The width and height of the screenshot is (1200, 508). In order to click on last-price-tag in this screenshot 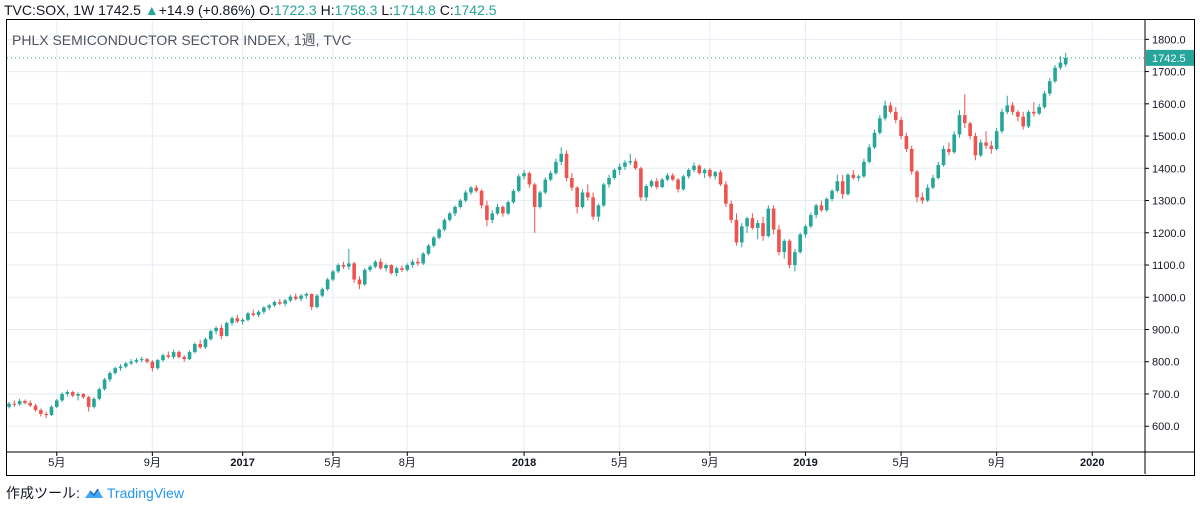, I will do `click(1170, 57)`.